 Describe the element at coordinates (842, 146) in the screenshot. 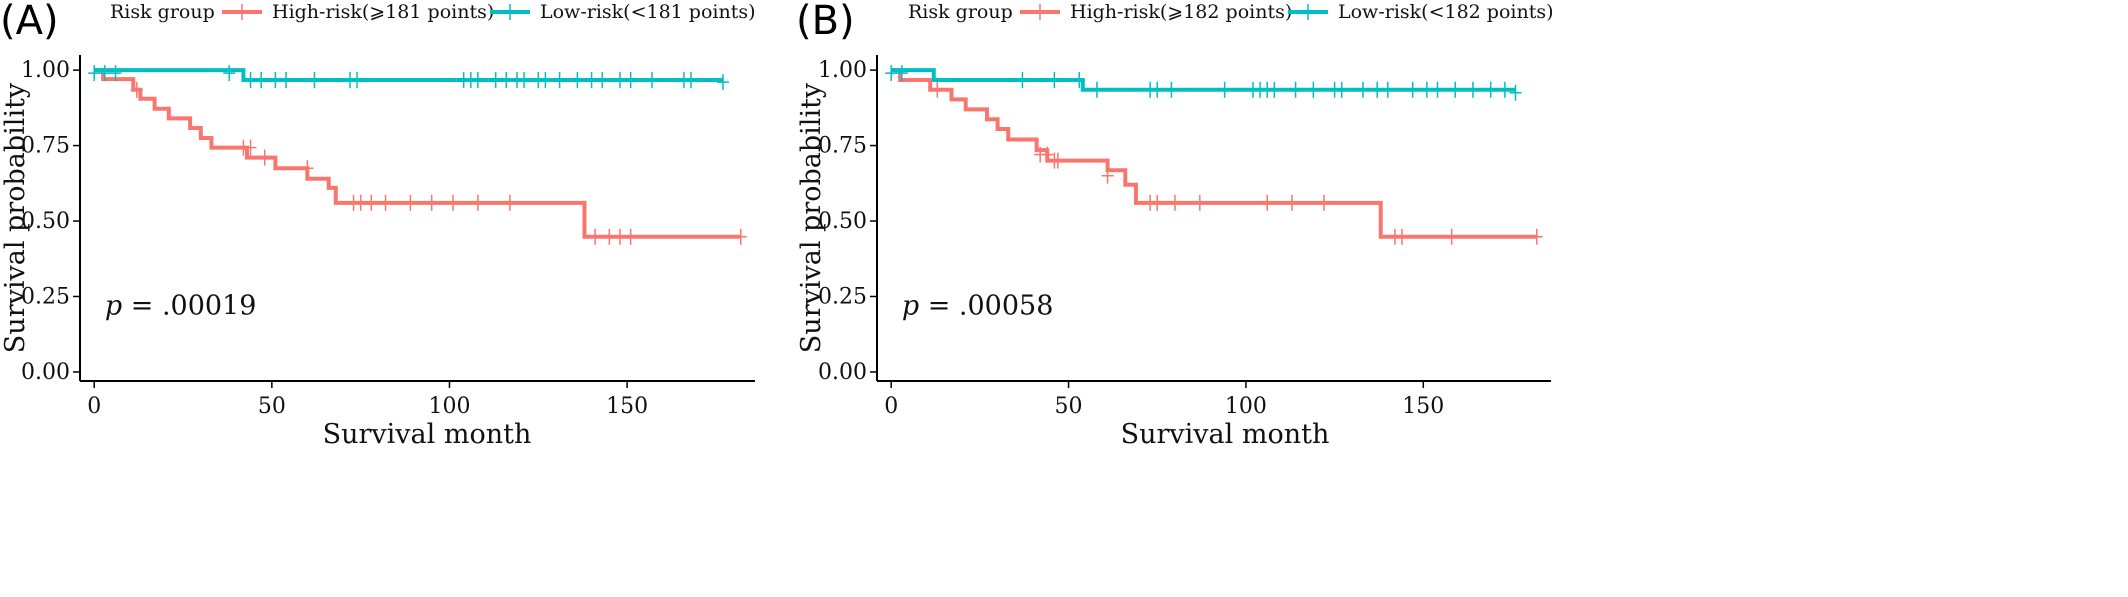

I see `y-tick-label-b: 0.75` at that location.